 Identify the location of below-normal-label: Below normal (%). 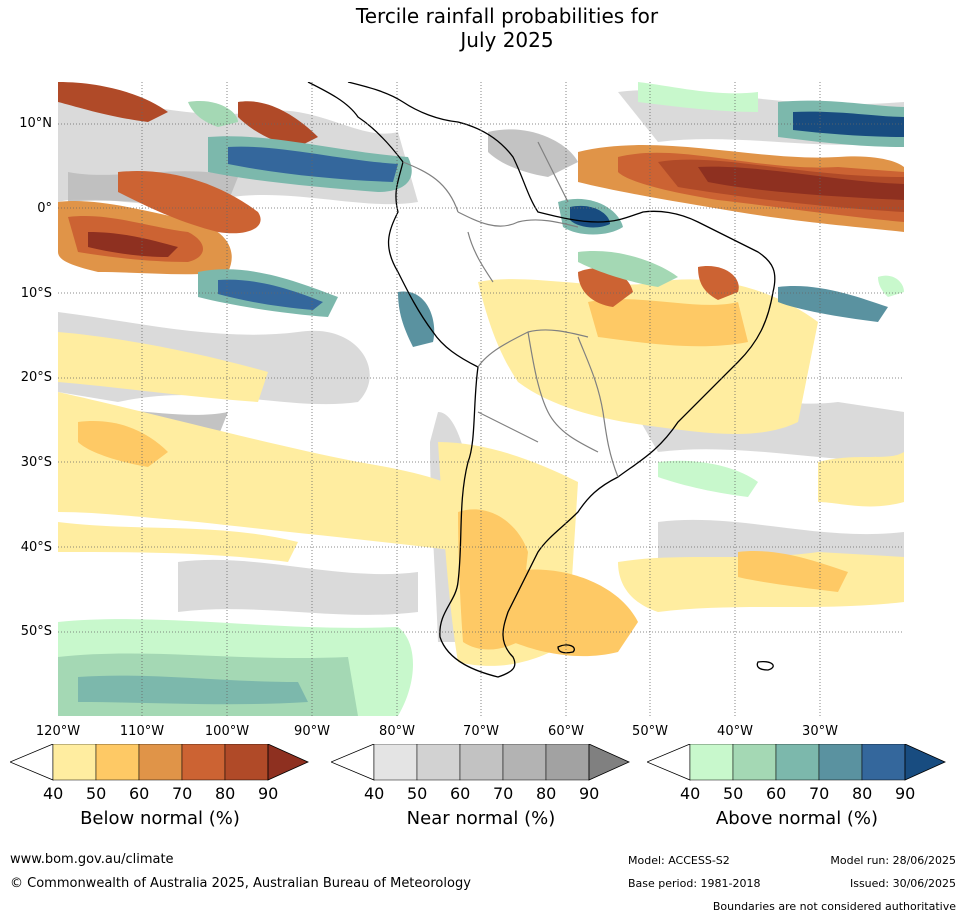
(160, 818).